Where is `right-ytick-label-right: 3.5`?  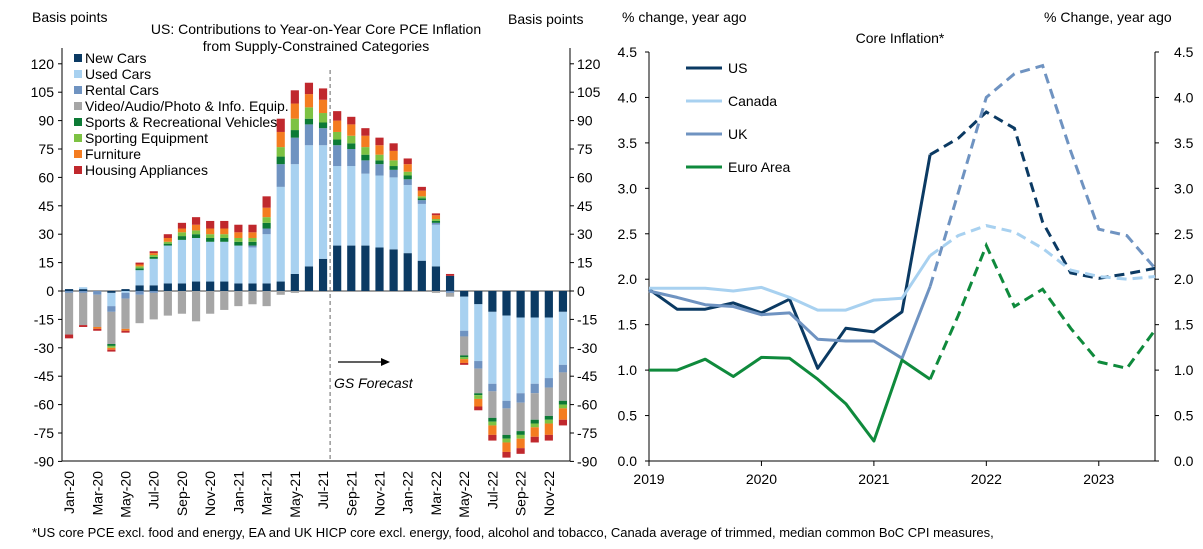
right-ytick-label-right: 3.5 is located at coordinates (1184, 143).